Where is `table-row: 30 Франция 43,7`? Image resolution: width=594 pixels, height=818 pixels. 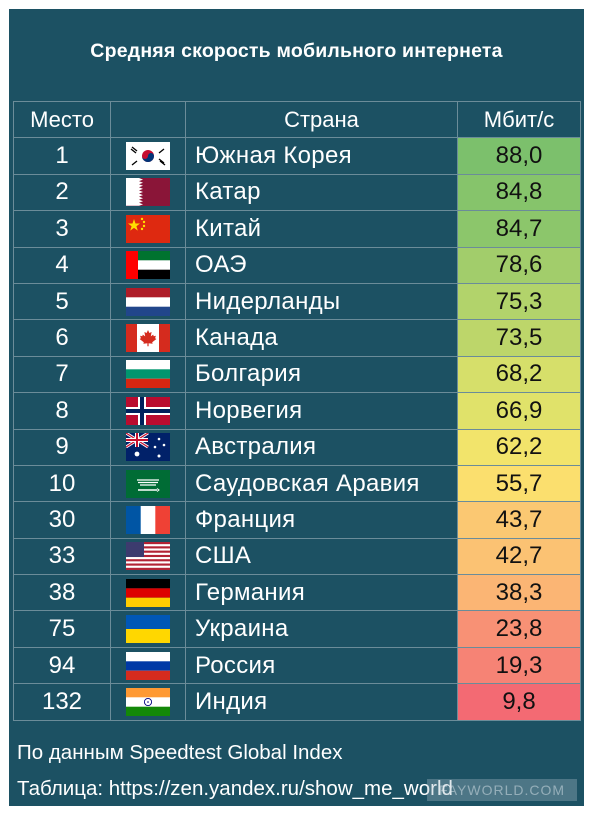
table-row: 30 Франция 43,7 is located at coordinates (297, 520).